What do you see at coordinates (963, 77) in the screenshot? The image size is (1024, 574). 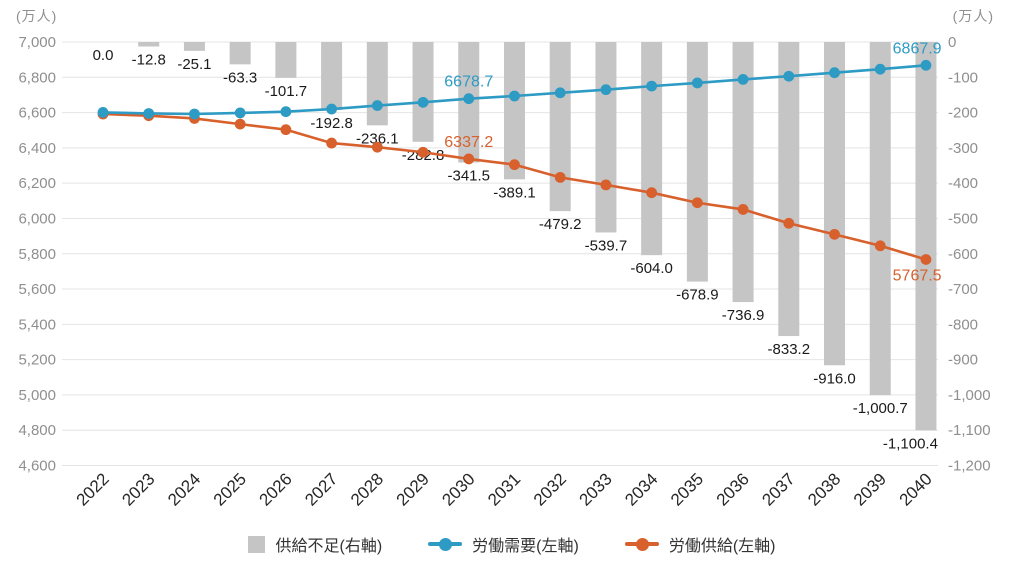 I see `right-axis-tick-label: -100` at bounding box center [963, 77].